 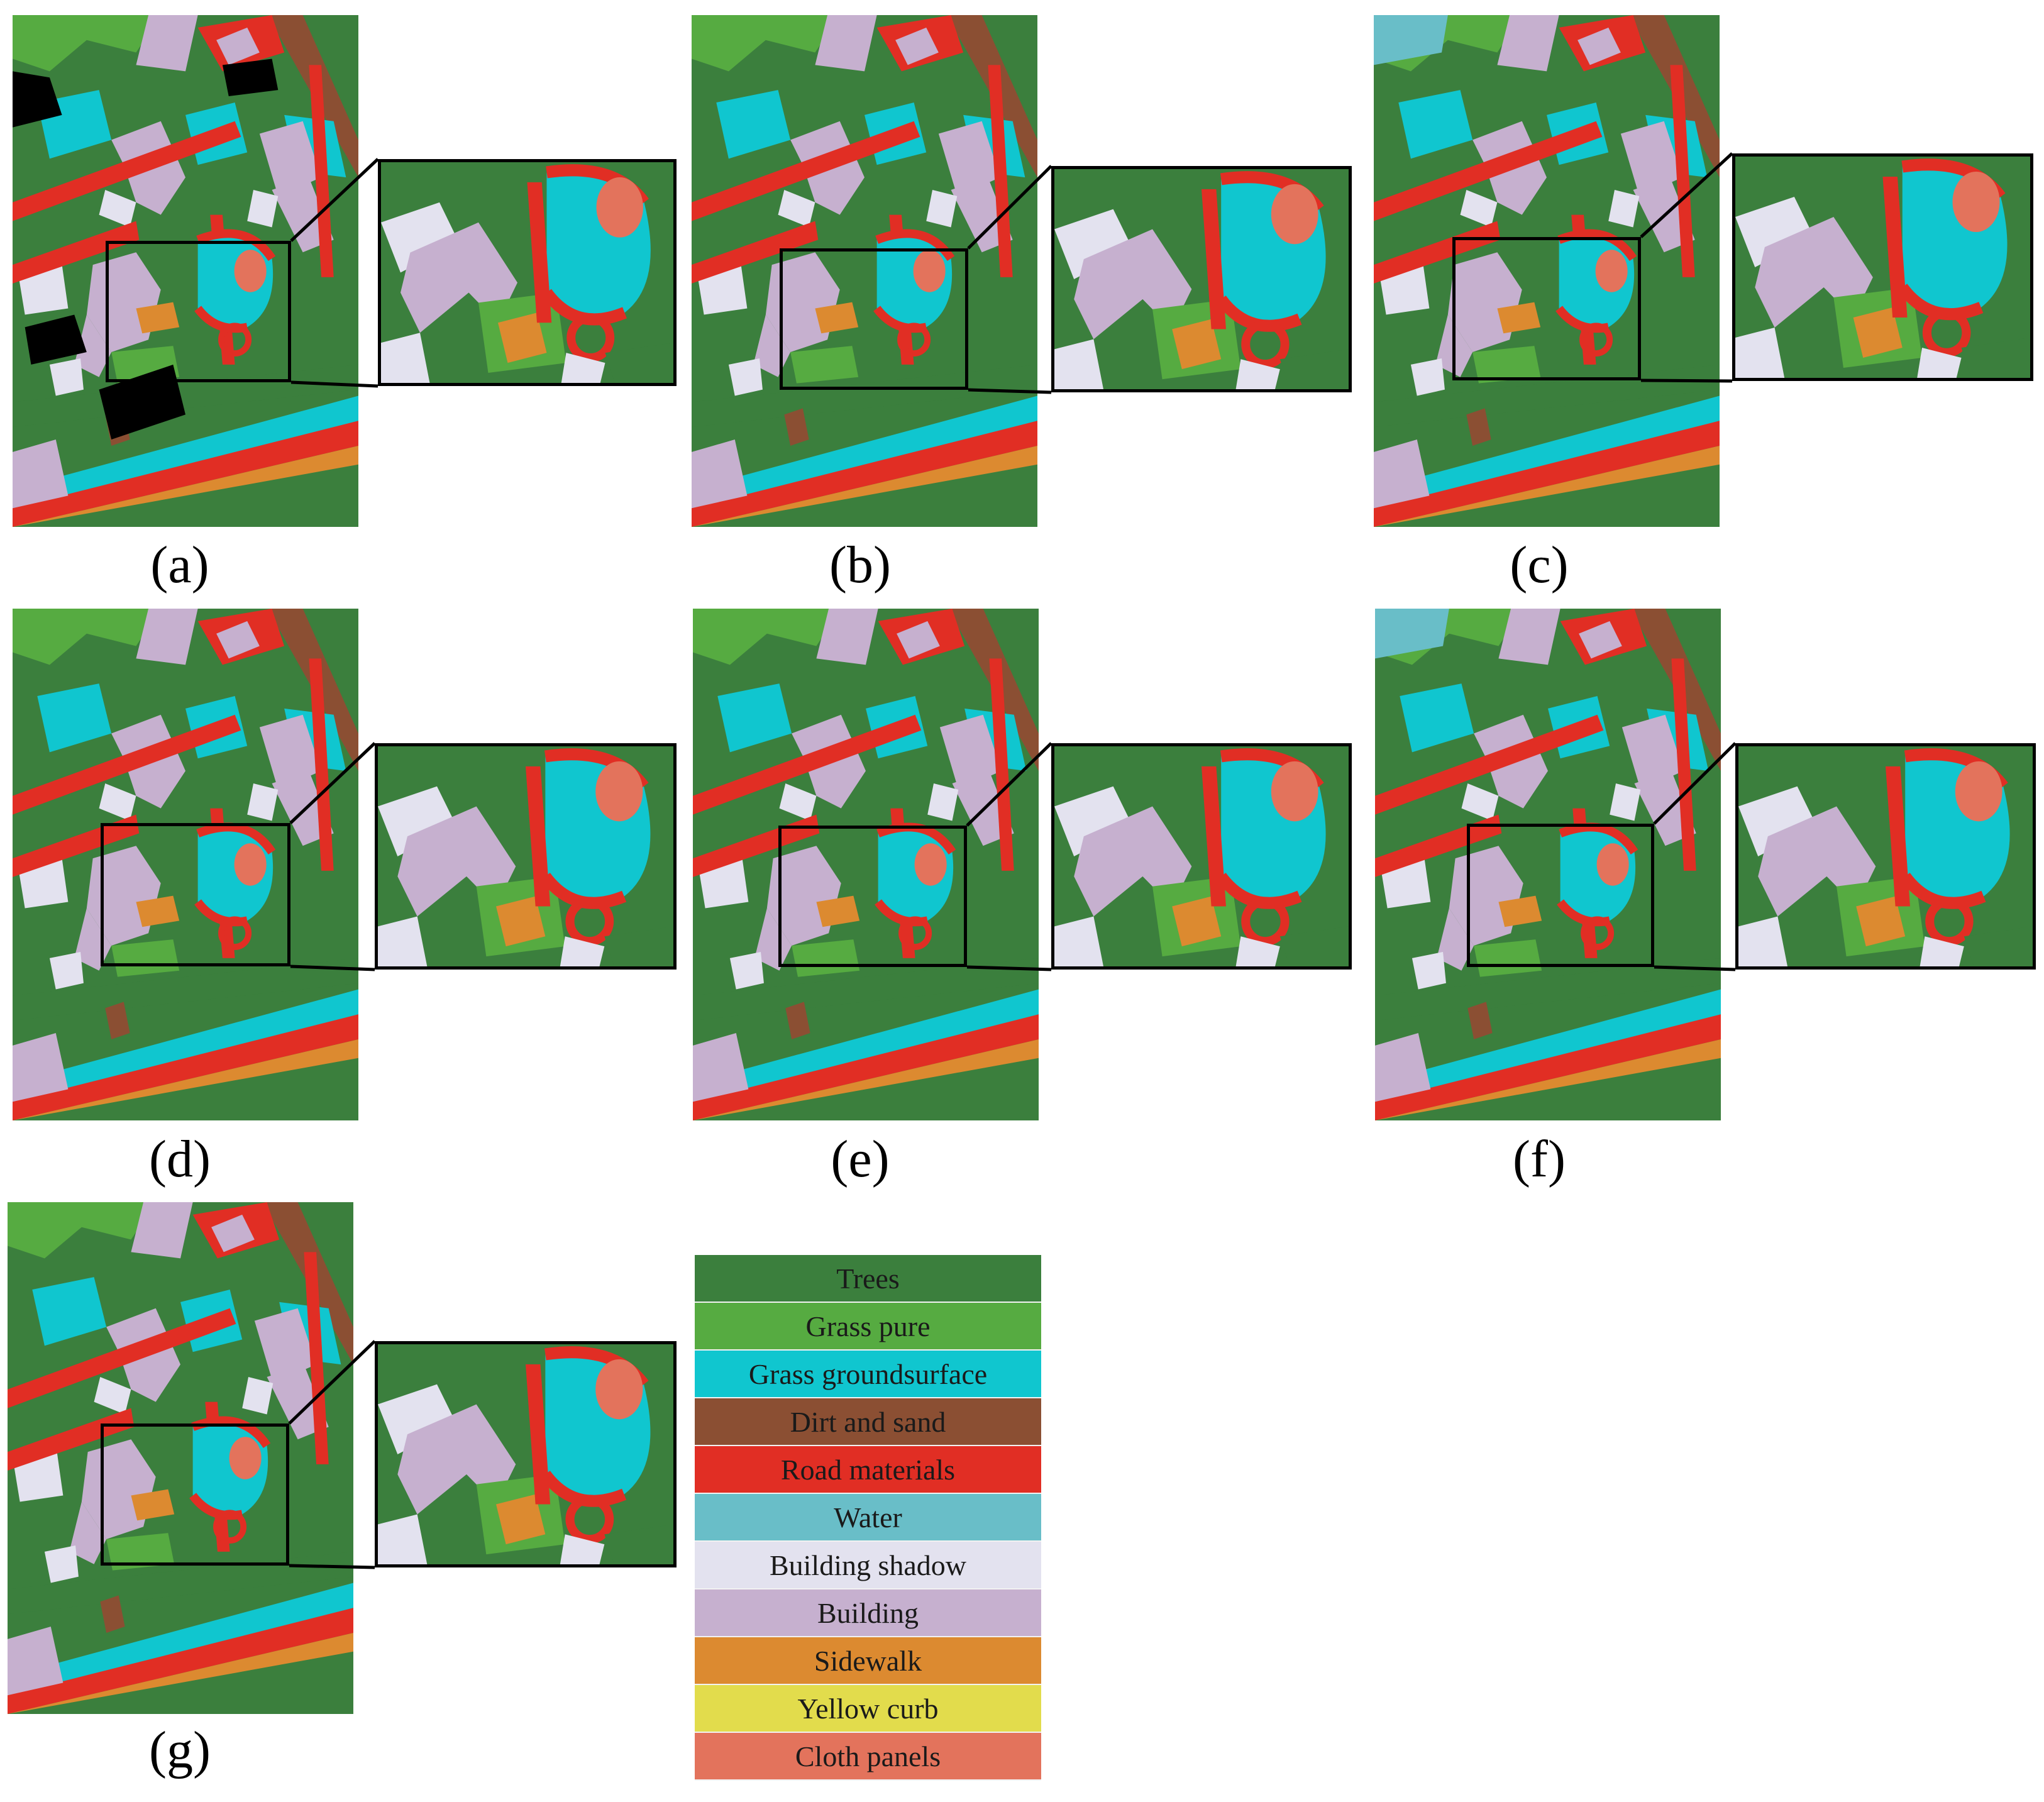 I want to click on legend-item-grass-pure: Grass pure, so click(x=868, y=1327).